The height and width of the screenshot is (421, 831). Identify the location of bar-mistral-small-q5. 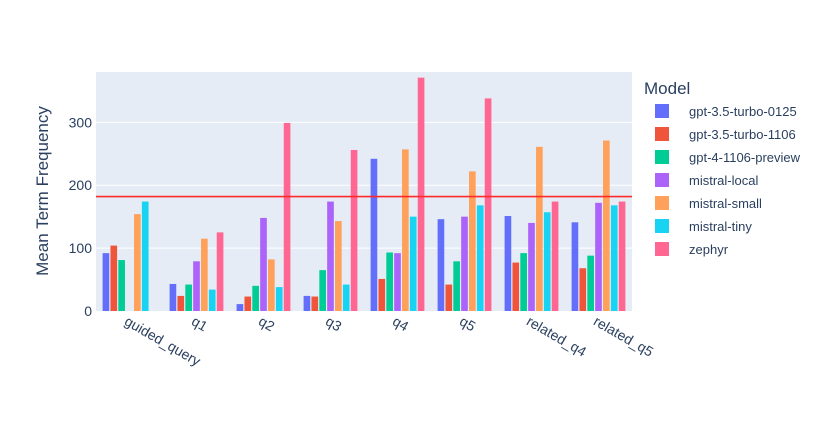
(472, 241).